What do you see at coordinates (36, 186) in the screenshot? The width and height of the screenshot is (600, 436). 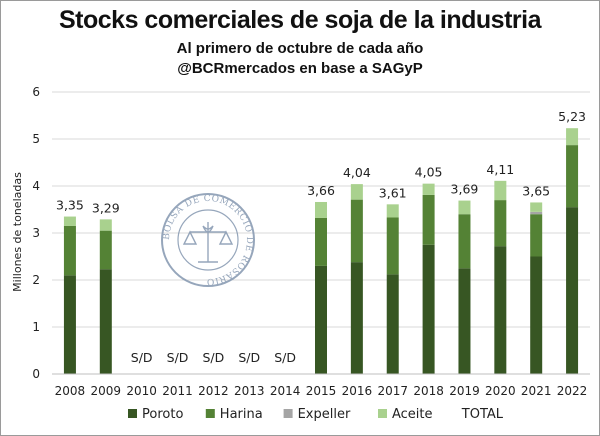 I see `y-tick-label: 4` at bounding box center [36, 186].